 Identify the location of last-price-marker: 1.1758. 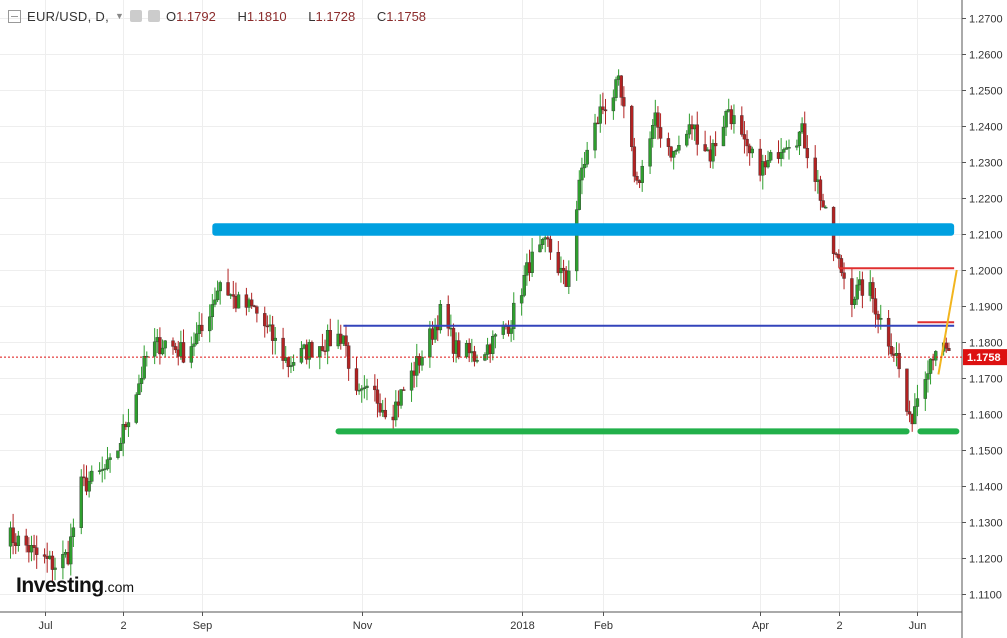
(503, 357).